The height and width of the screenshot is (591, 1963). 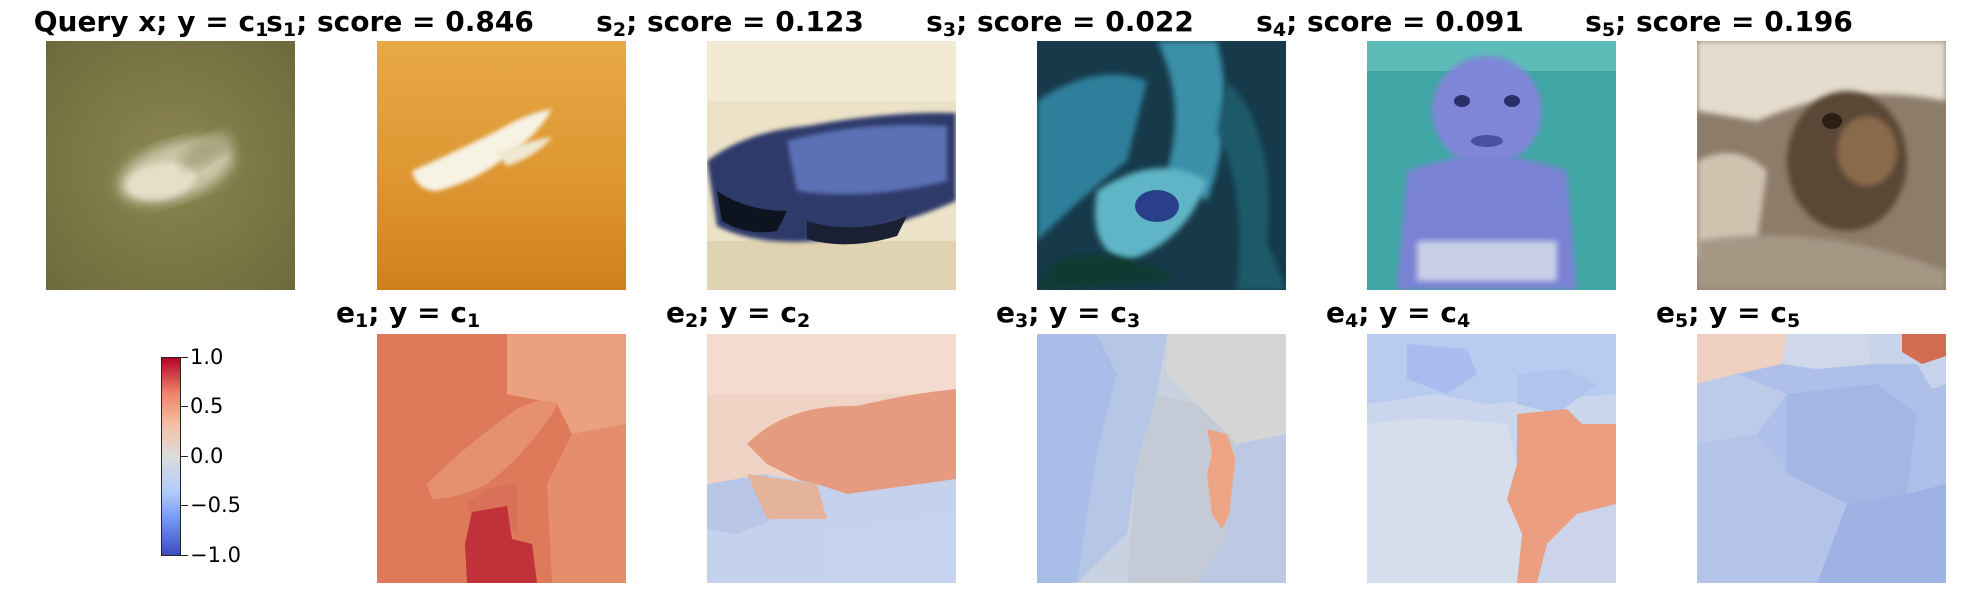 I want to click on explanation-1-title: e1; y = c1, so click(x=408, y=314).